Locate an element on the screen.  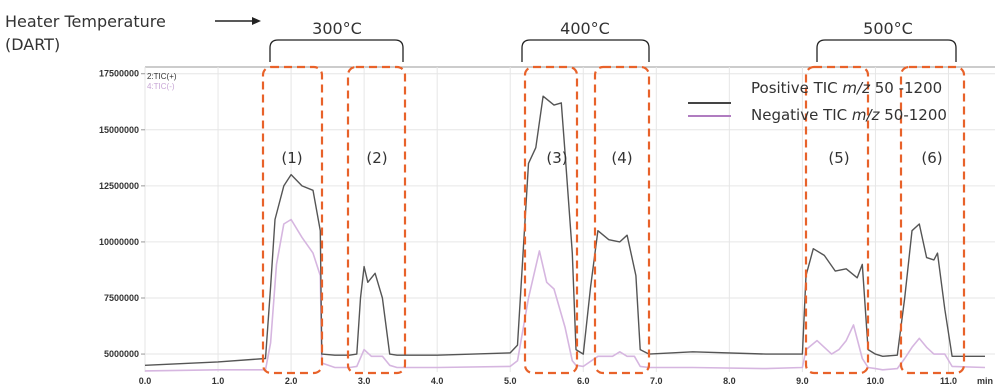
temperature-label-500: 500°C is located at coordinates (888, 28).